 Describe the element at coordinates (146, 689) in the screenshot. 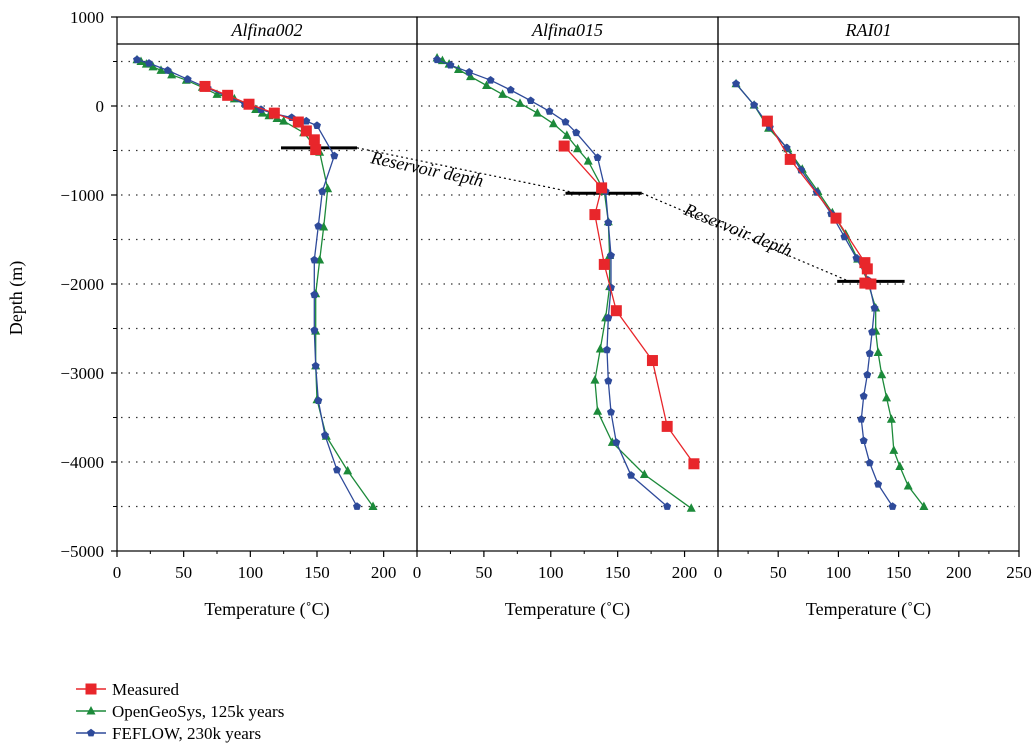

I see `legend-measured-label: Measured` at that location.